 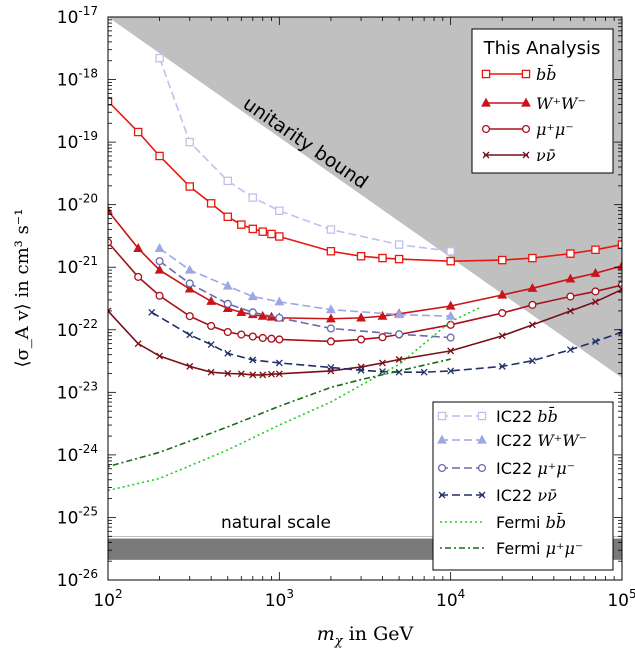 I want to click on y-tick-label-8: 10-18, so click(x=77, y=79).